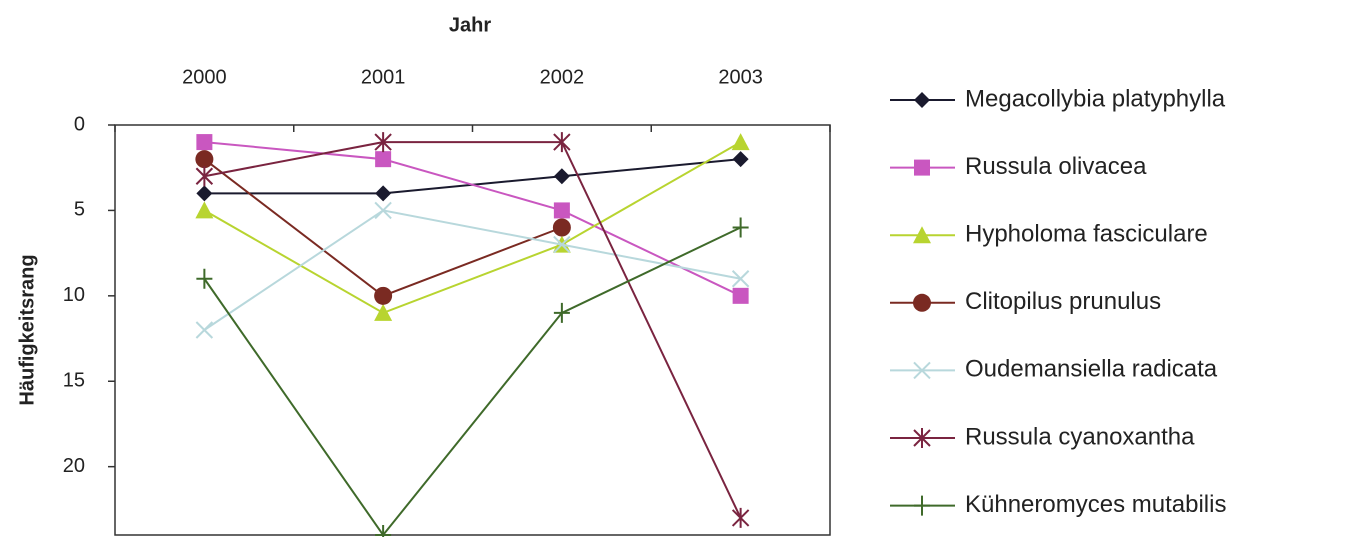 This screenshot has width=1347, height=537. What do you see at coordinates (79, 124) in the screenshot?
I see `y-tick-label: 0` at bounding box center [79, 124].